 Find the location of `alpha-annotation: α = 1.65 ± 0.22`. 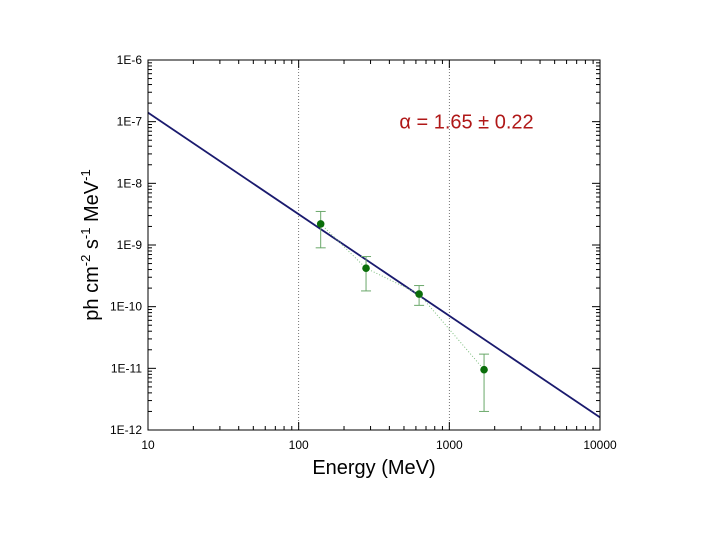

alpha-annotation: α = 1.65 ± 0.22 is located at coordinates (466, 123).